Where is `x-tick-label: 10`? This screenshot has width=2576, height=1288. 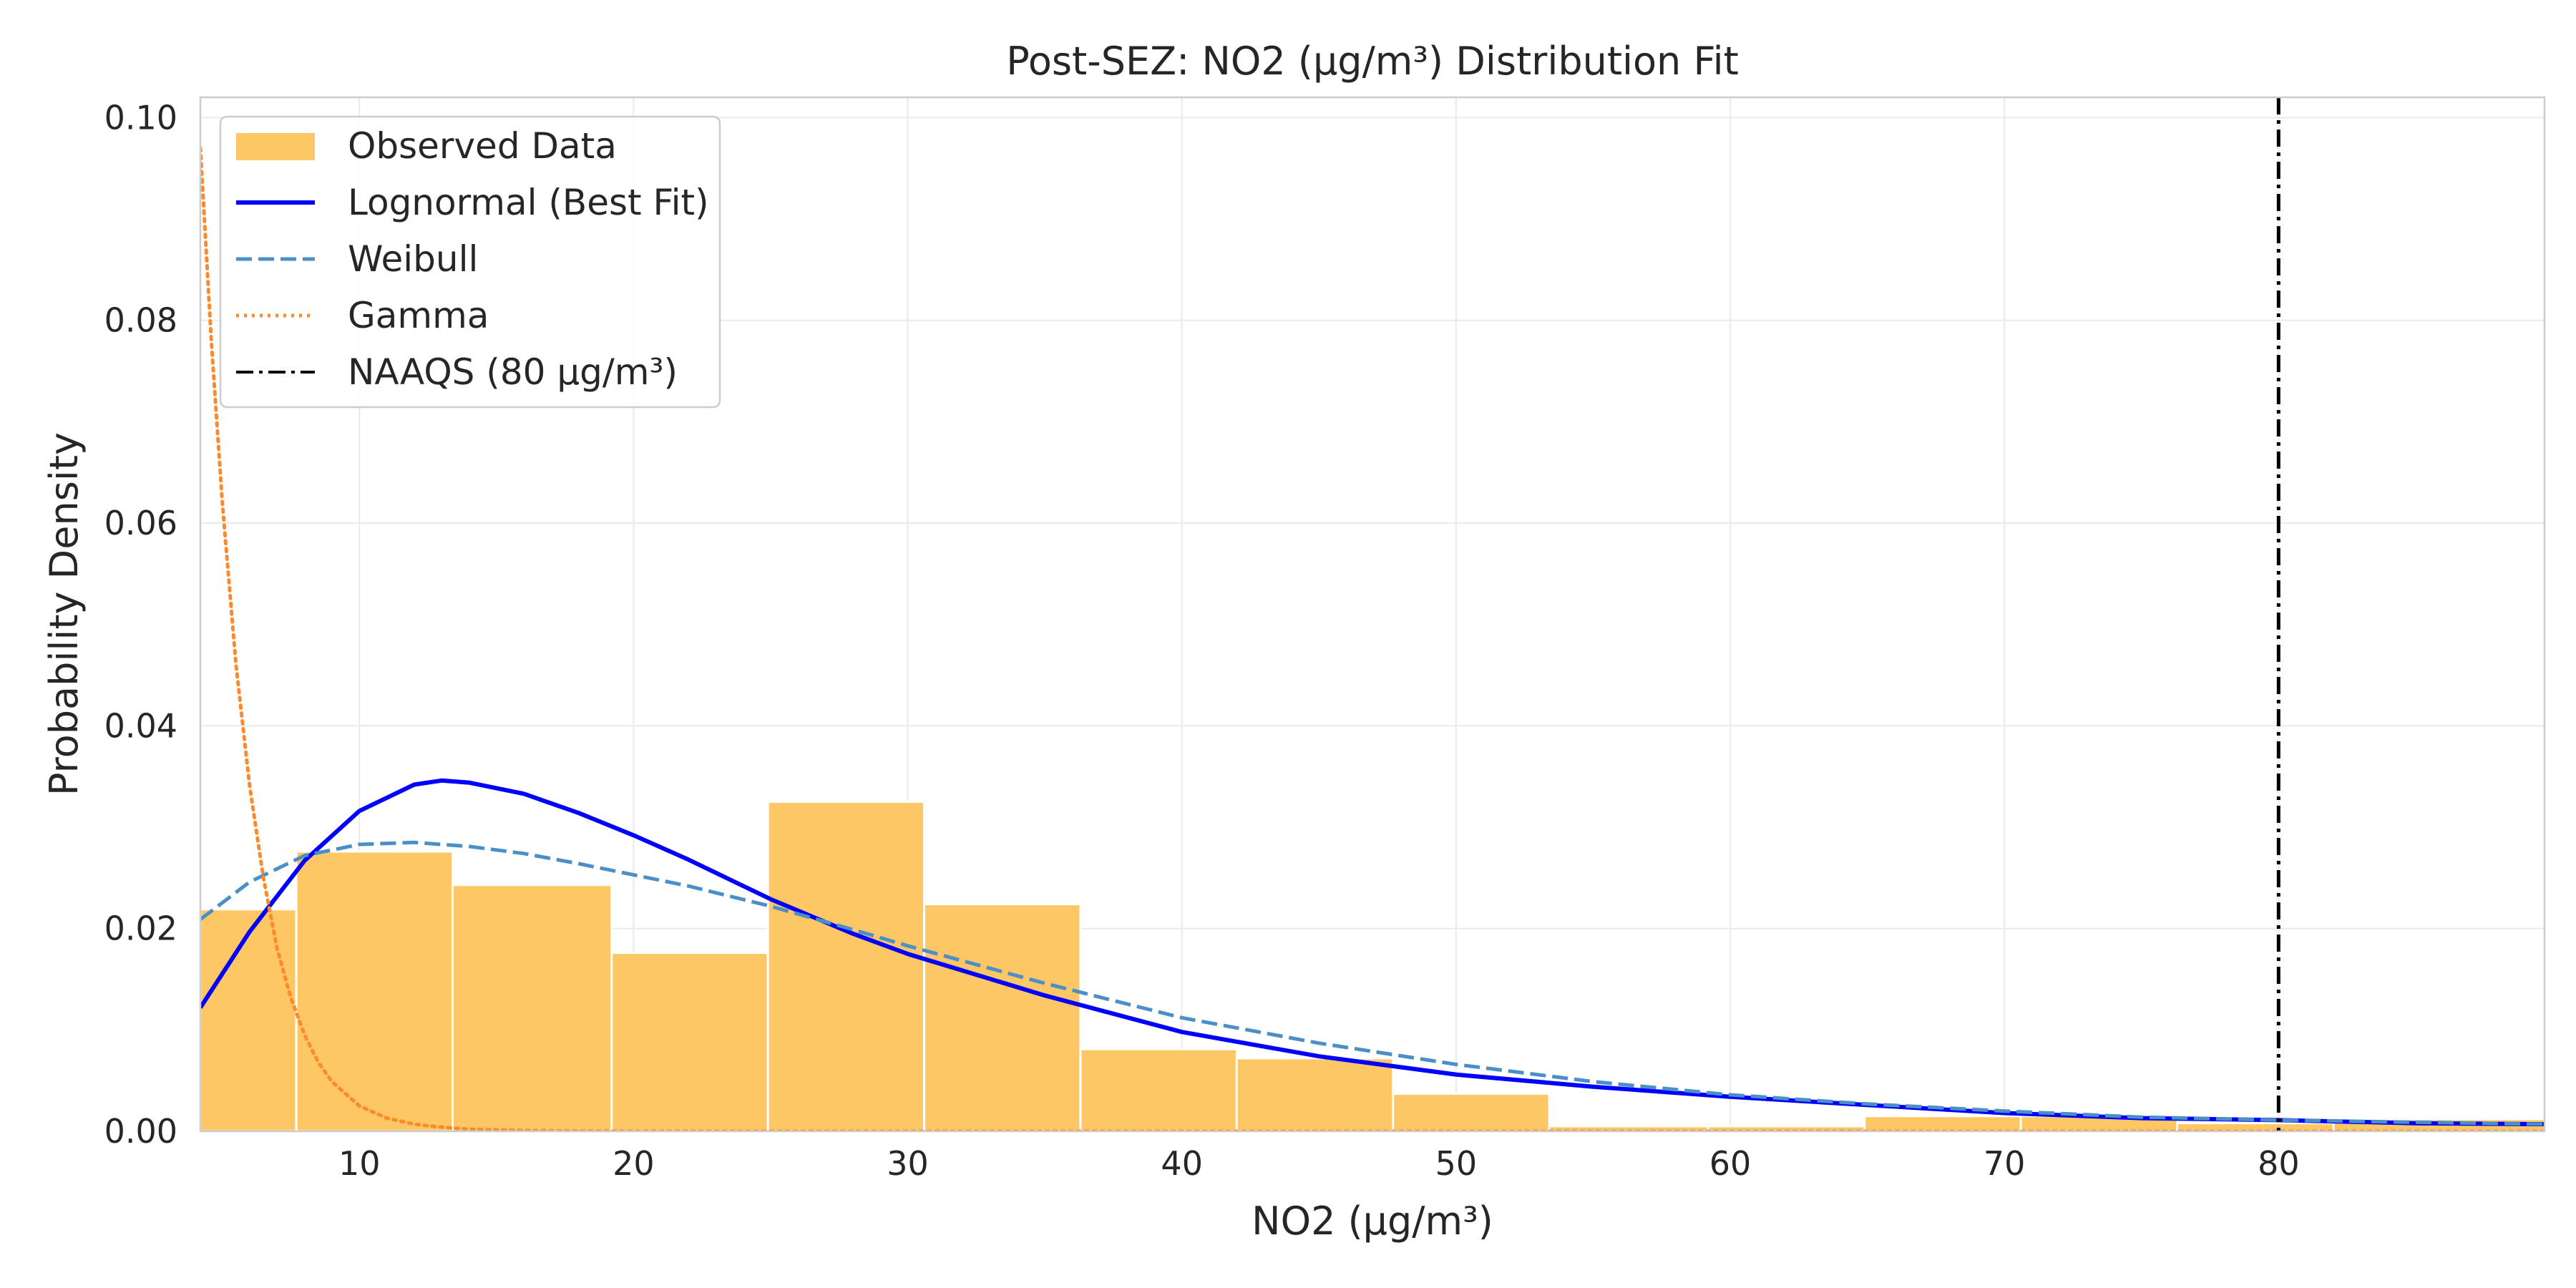 x-tick-label: 10 is located at coordinates (359, 1163).